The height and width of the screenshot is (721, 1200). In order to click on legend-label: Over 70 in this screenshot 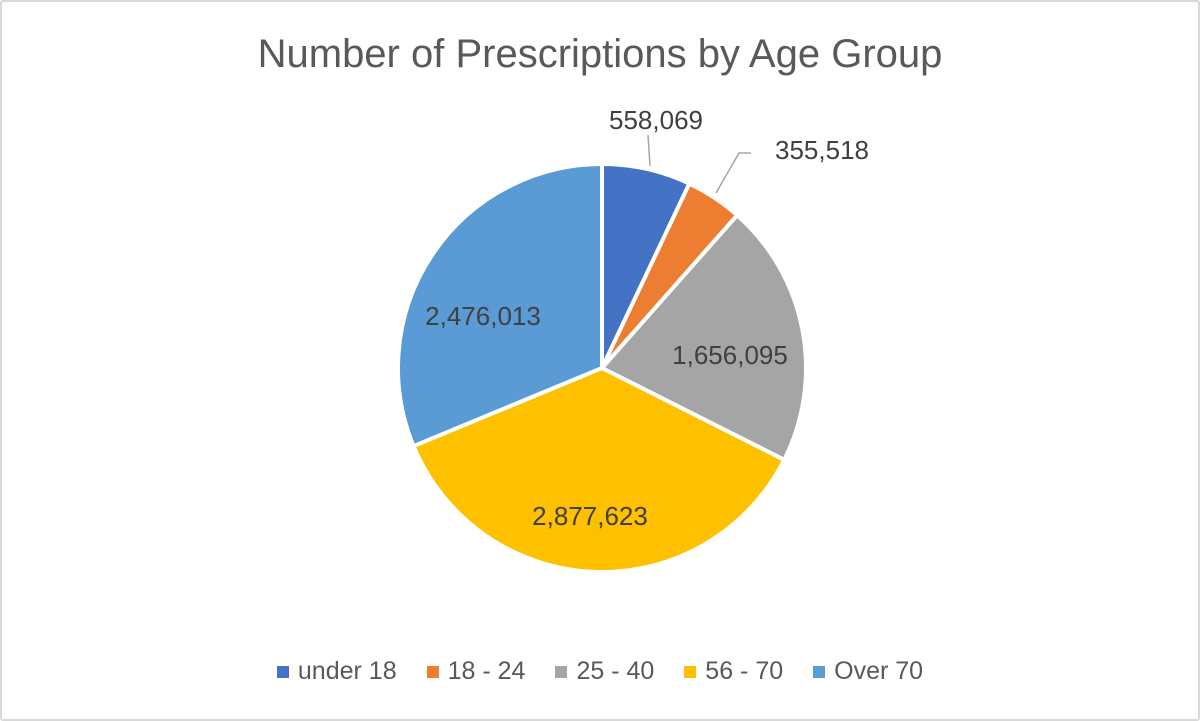, I will do `click(879, 671)`.